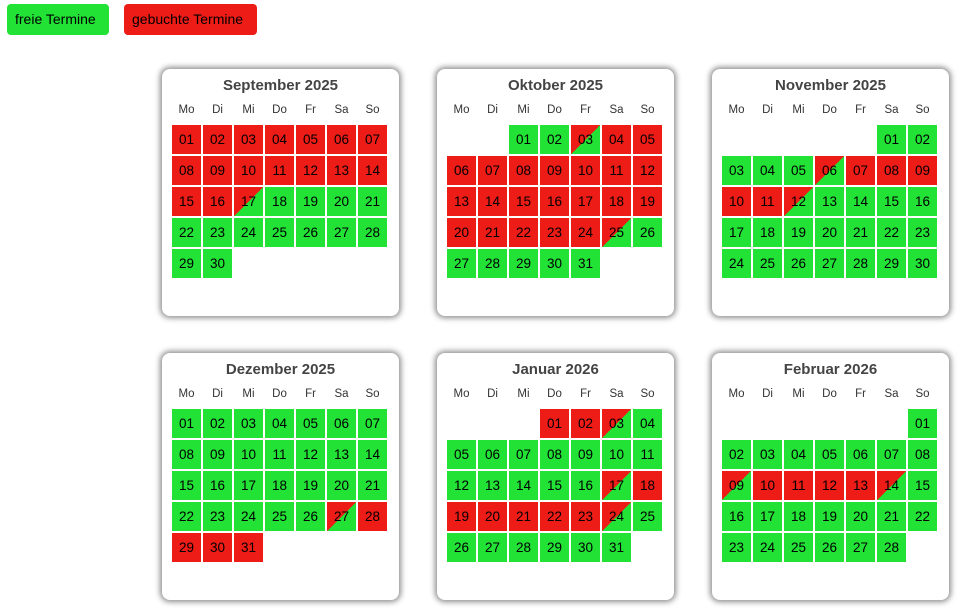 This screenshot has height=608, width=960. What do you see at coordinates (891, 232) in the screenshot?
I see `day-cell-free: 22` at bounding box center [891, 232].